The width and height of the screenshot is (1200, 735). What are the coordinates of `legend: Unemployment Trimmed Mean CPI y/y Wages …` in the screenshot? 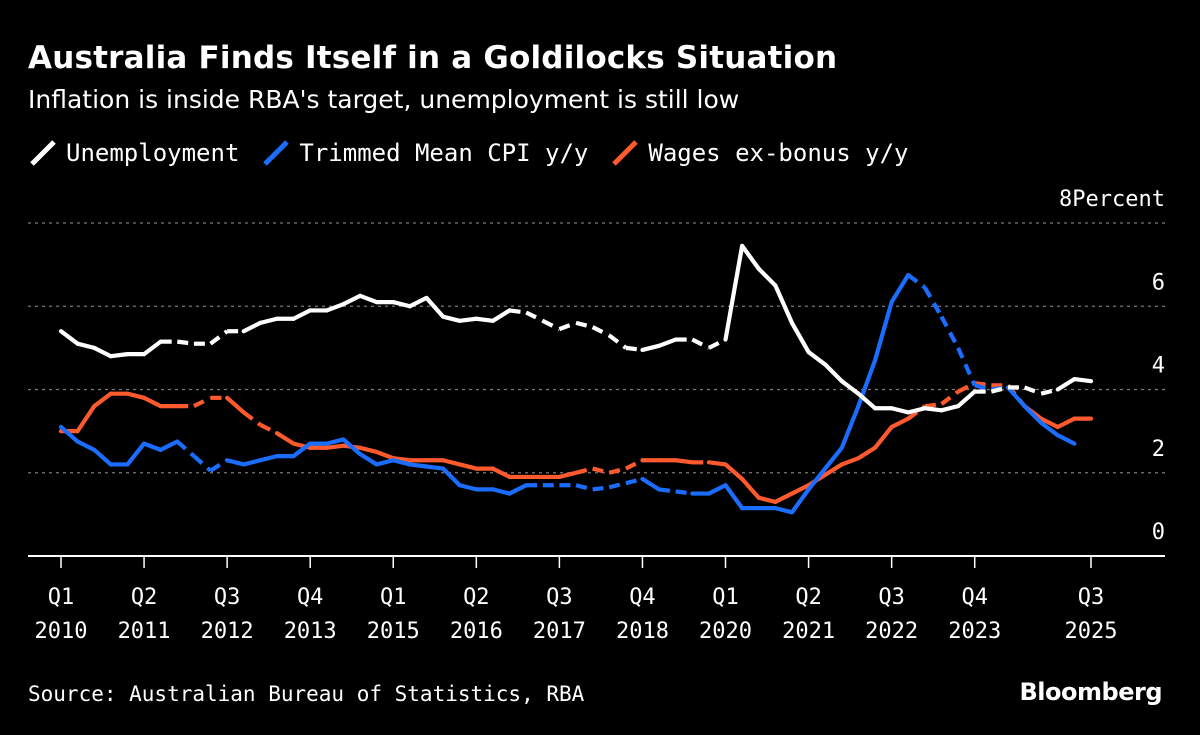 It's located at (479, 153).